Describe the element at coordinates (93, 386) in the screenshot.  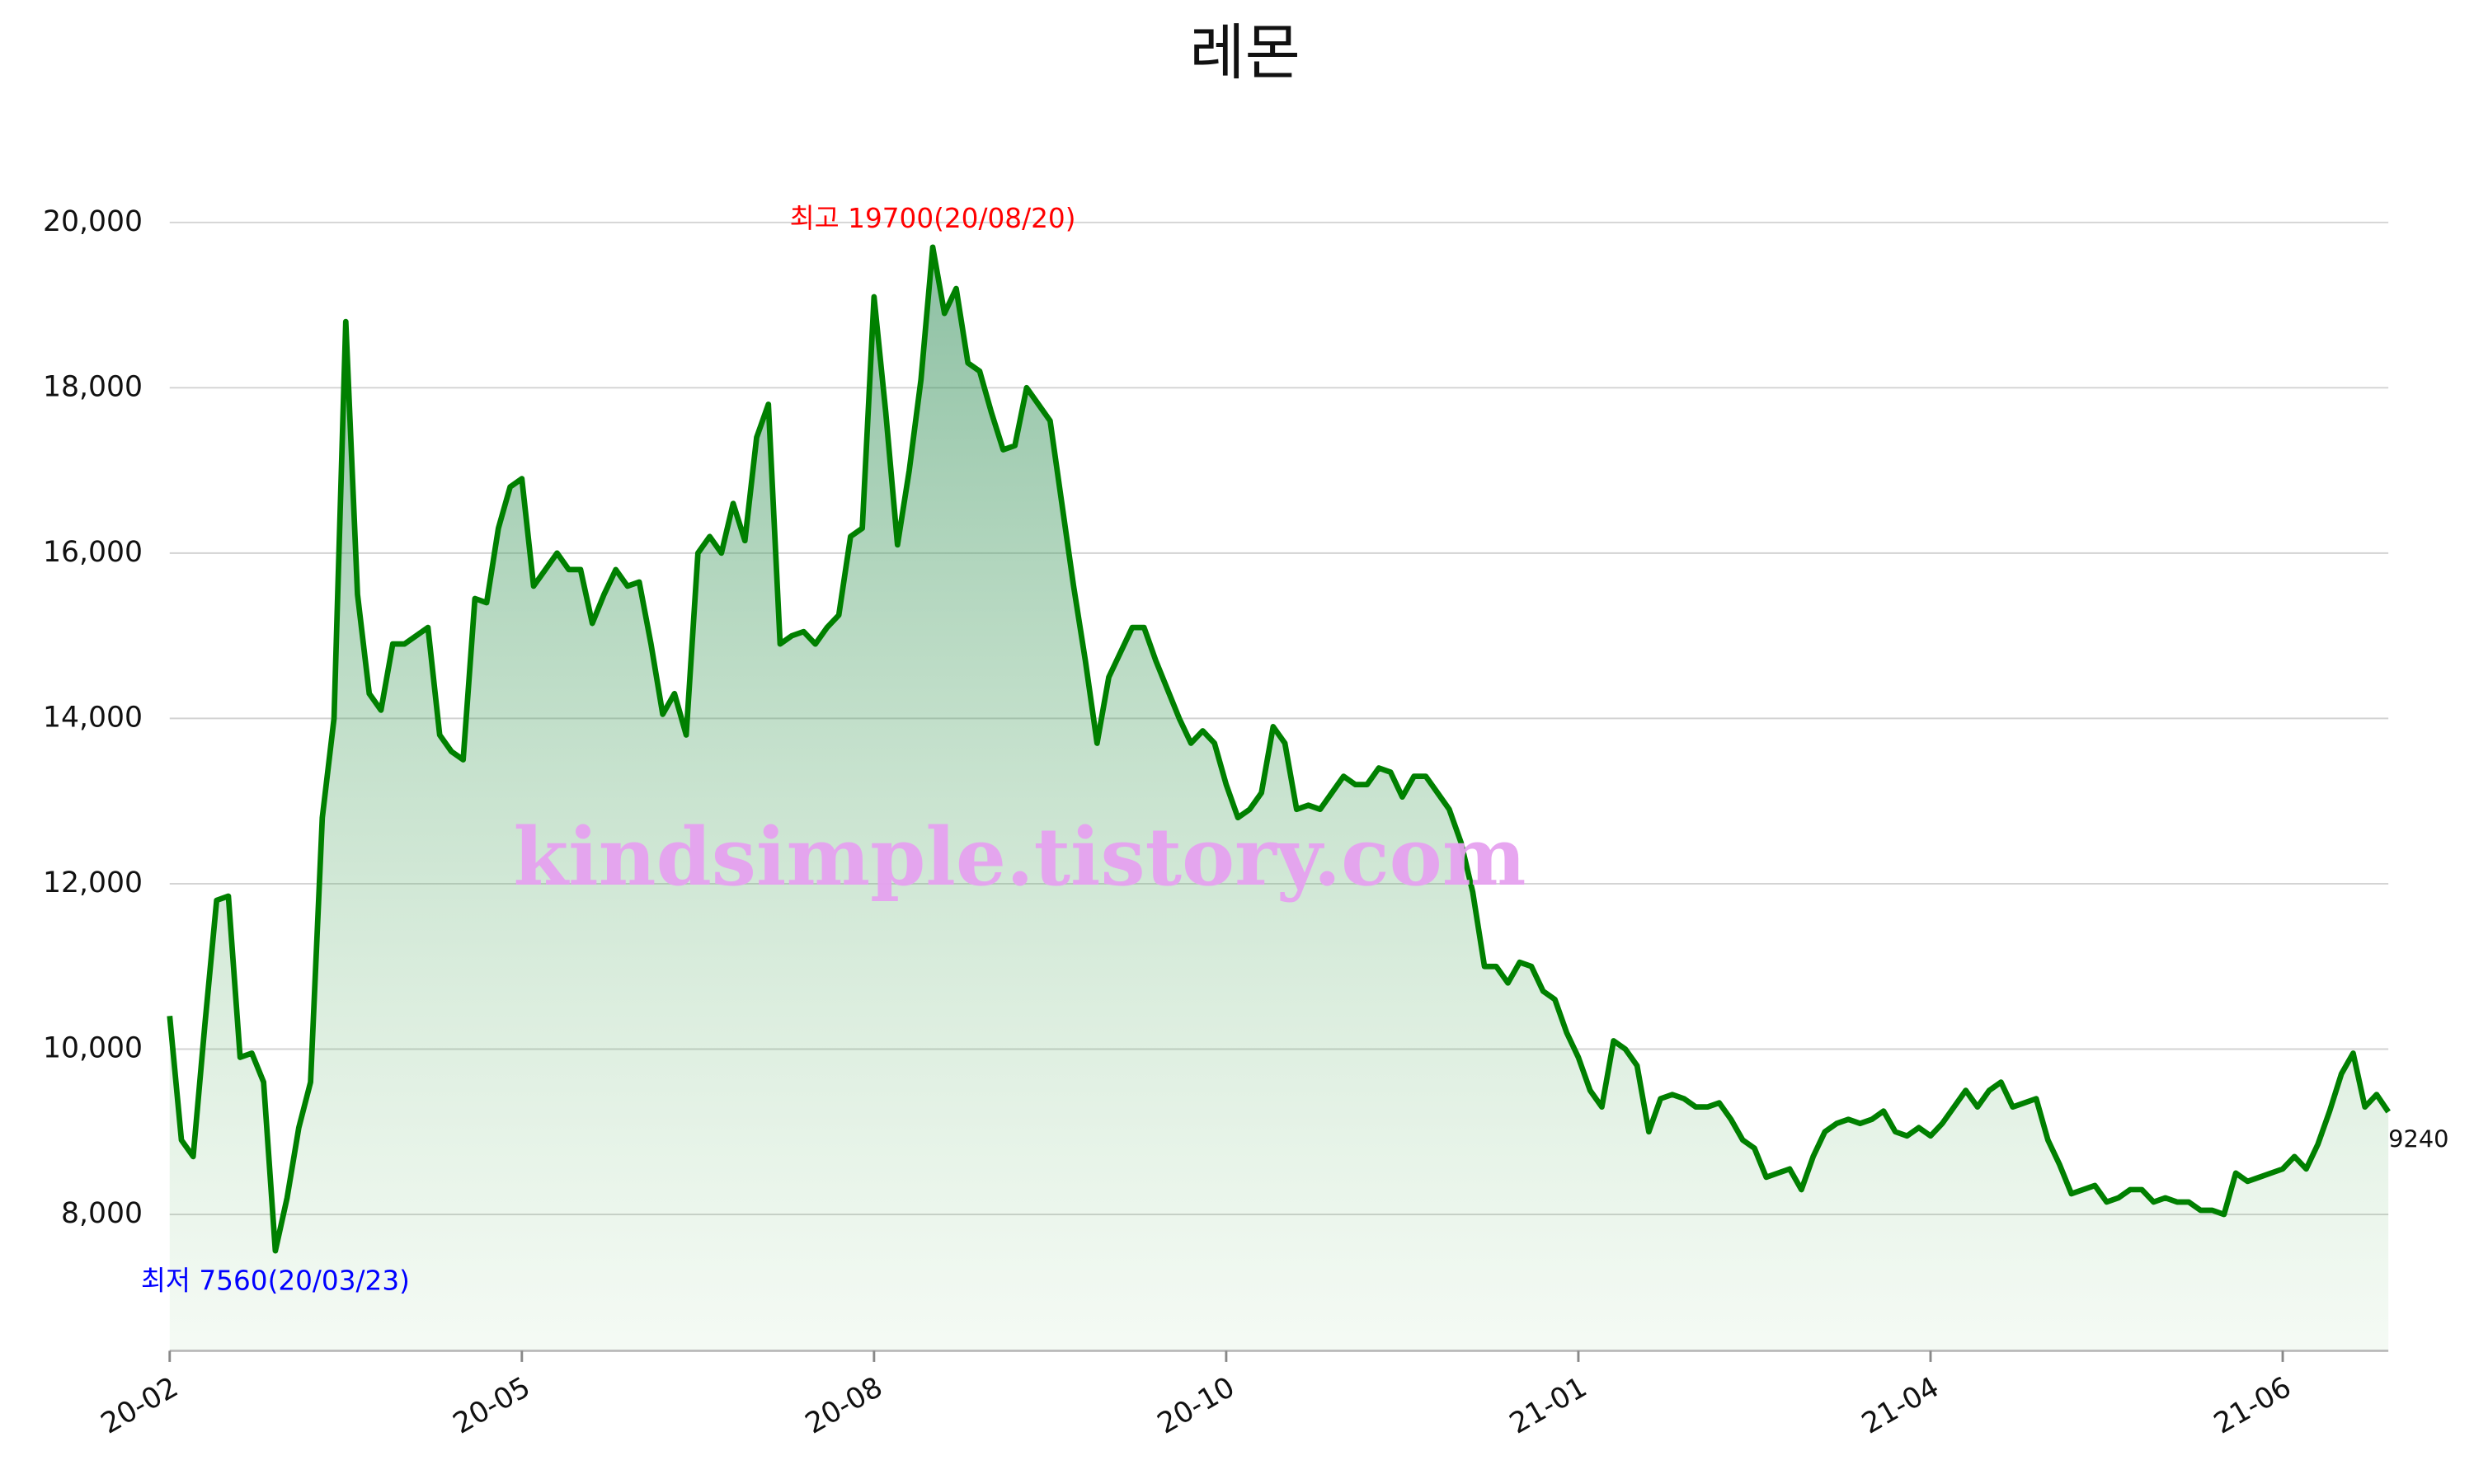
I see `y-tick-label: 18,000` at that location.